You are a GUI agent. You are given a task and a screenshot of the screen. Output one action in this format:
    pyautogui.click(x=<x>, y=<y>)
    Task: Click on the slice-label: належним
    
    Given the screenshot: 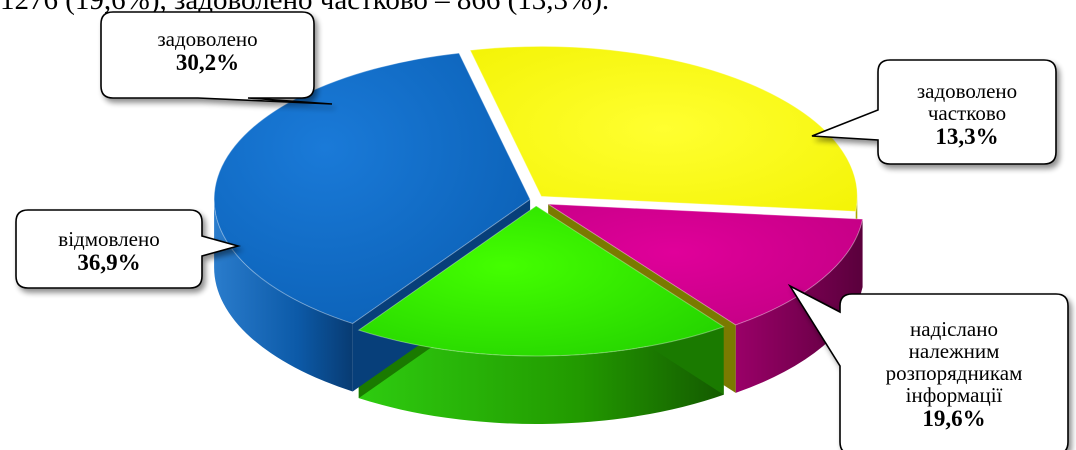 What is the action you would take?
    pyautogui.click(x=954, y=351)
    